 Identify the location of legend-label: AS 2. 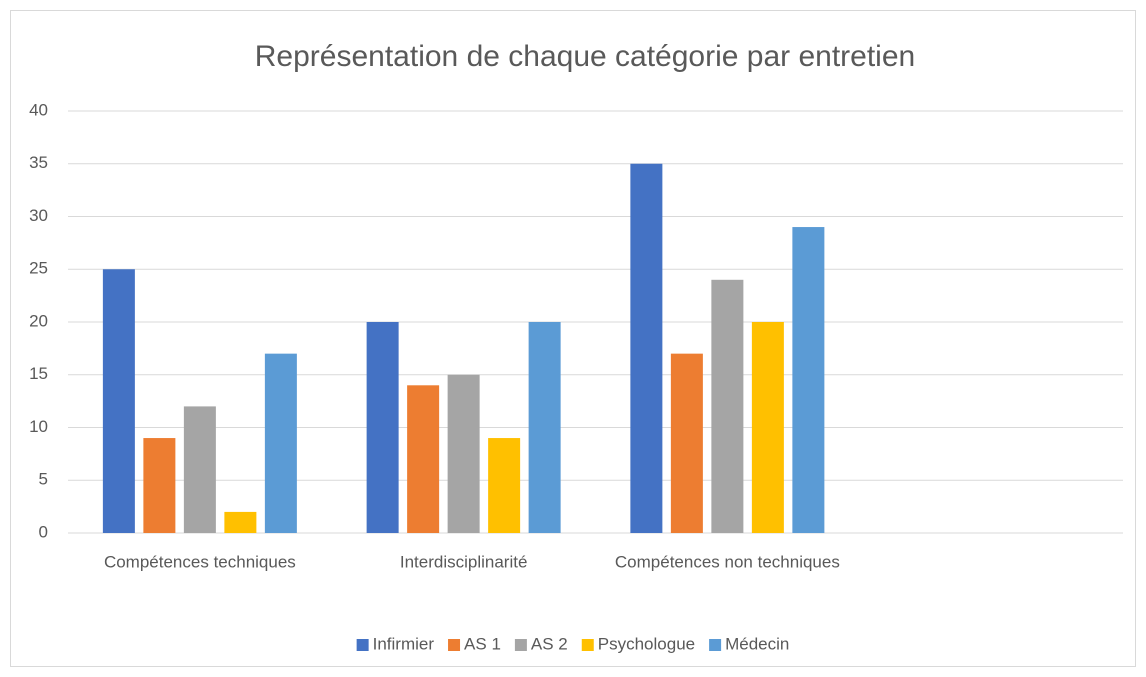
(549, 643).